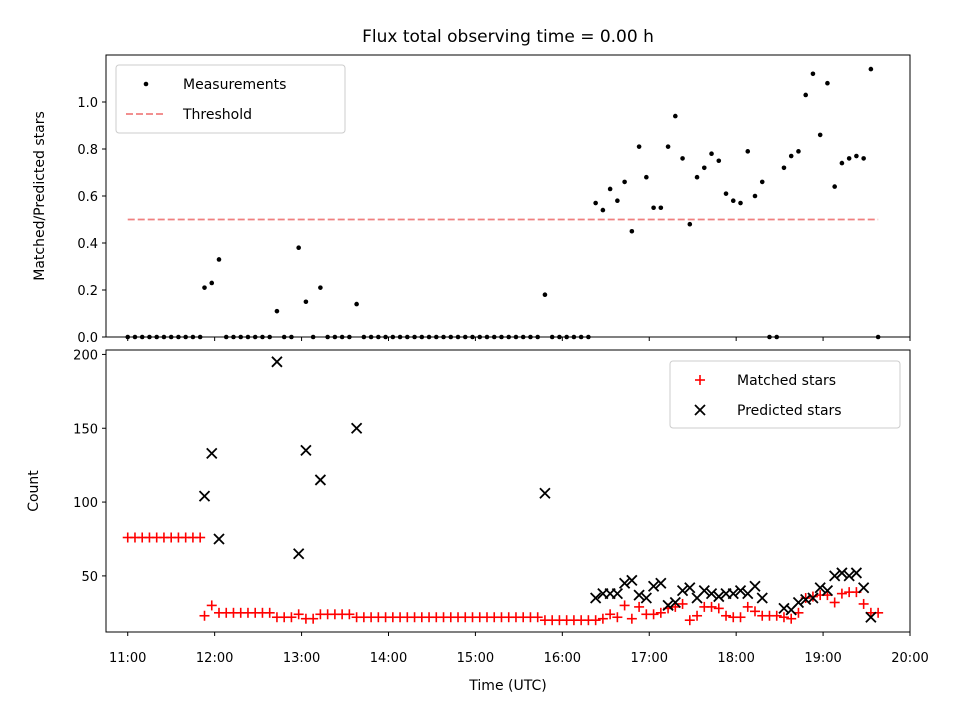 The height and width of the screenshot is (720, 960). Describe the element at coordinates (909, 658) in the screenshot. I see `x-tick-label: 20:00` at that location.